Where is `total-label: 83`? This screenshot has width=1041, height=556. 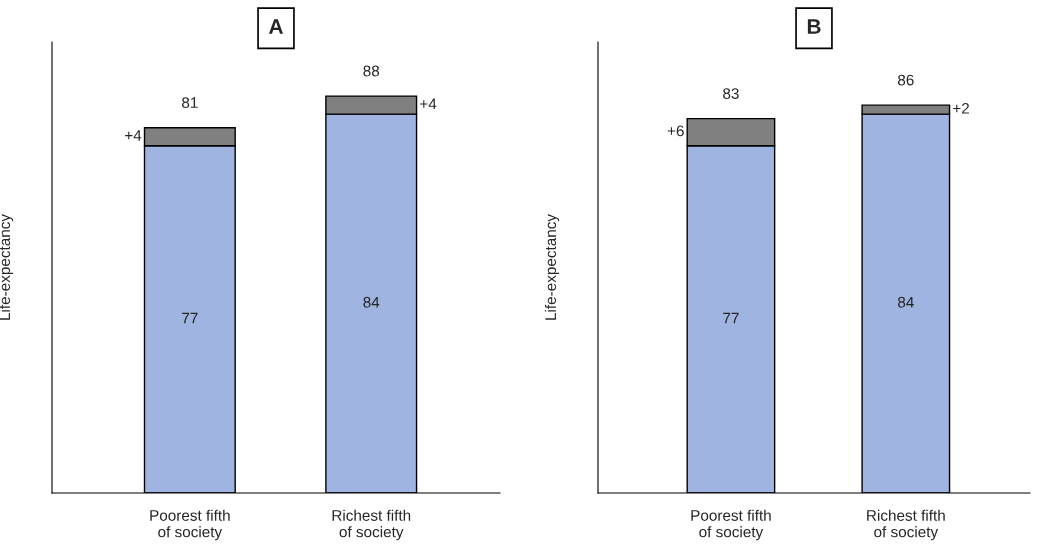 total-label: 83 is located at coordinates (731, 93).